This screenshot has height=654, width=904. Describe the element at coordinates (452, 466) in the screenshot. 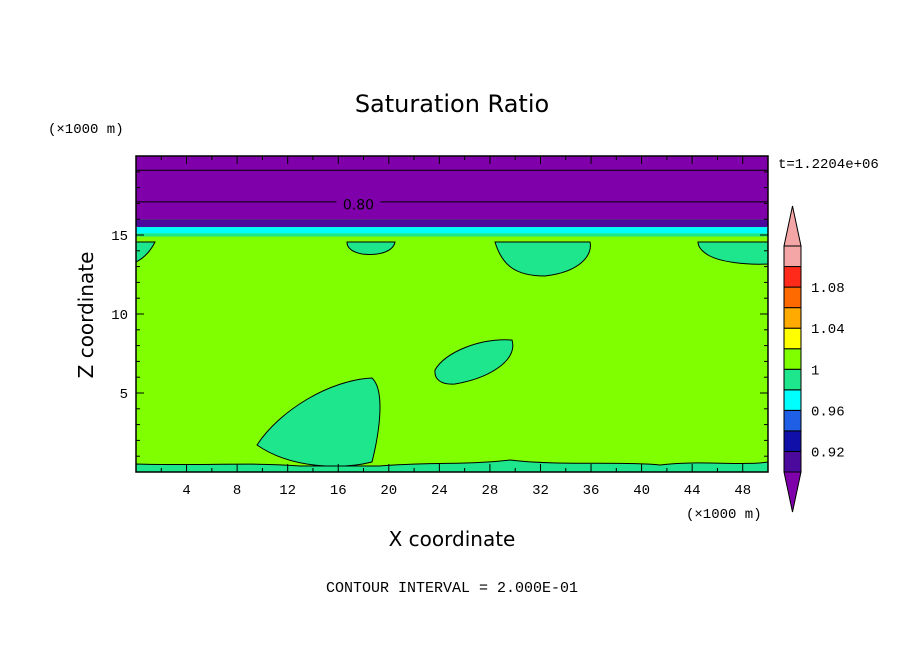

I see `moist-region-surface-strip` at that location.